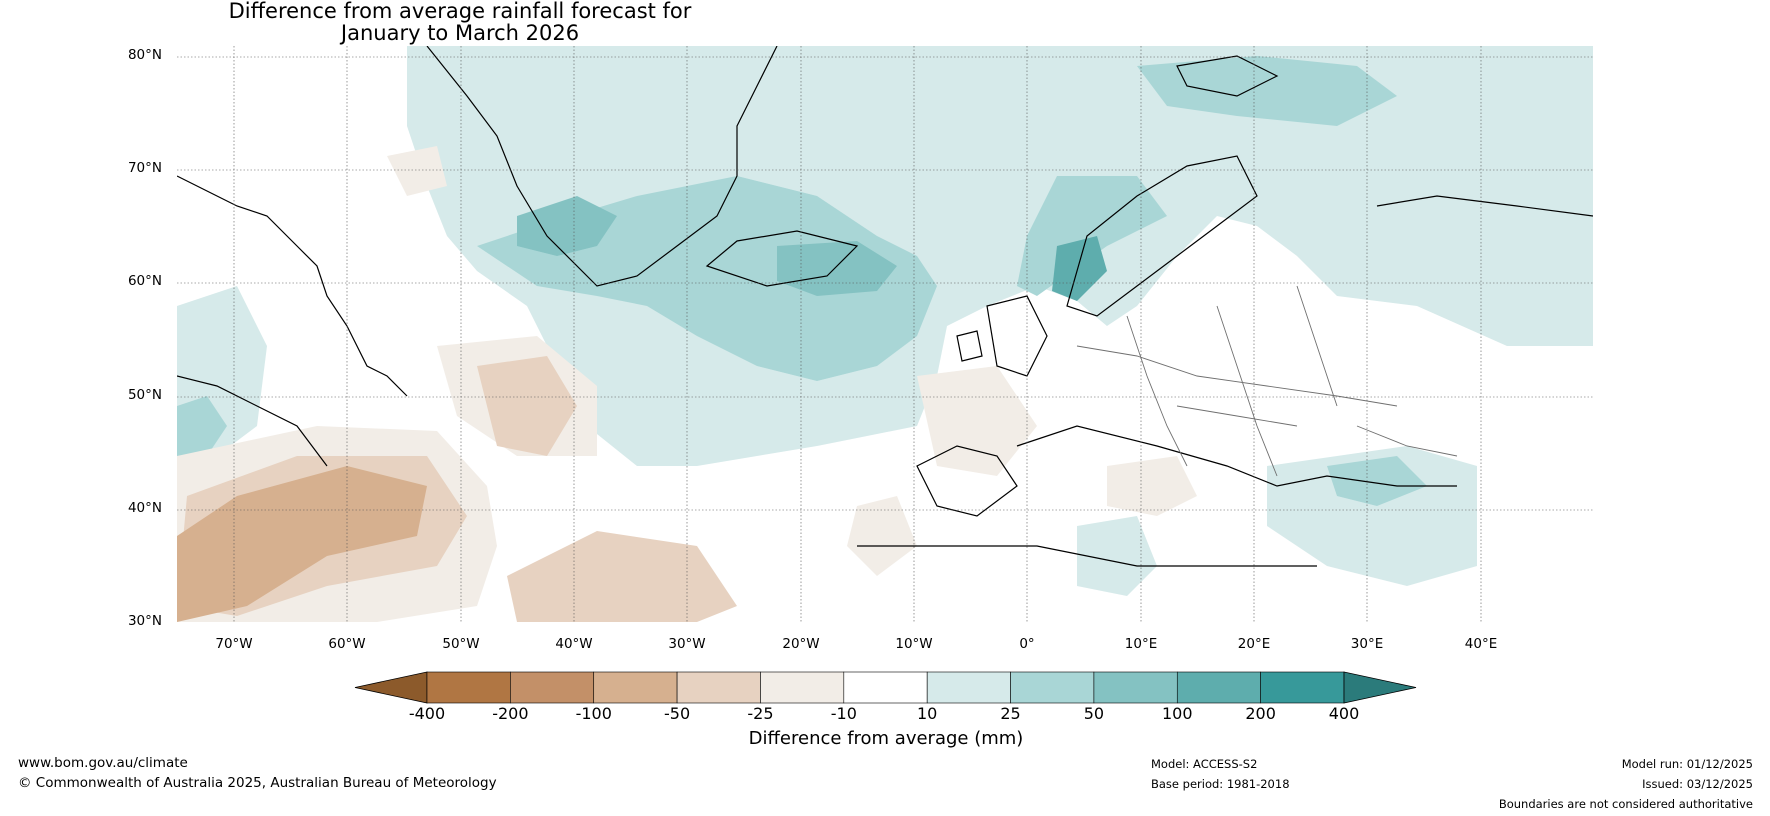  Describe the element at coordinates (1237, 416) in the screenshot. I see `border-austria-hungary` at that location.